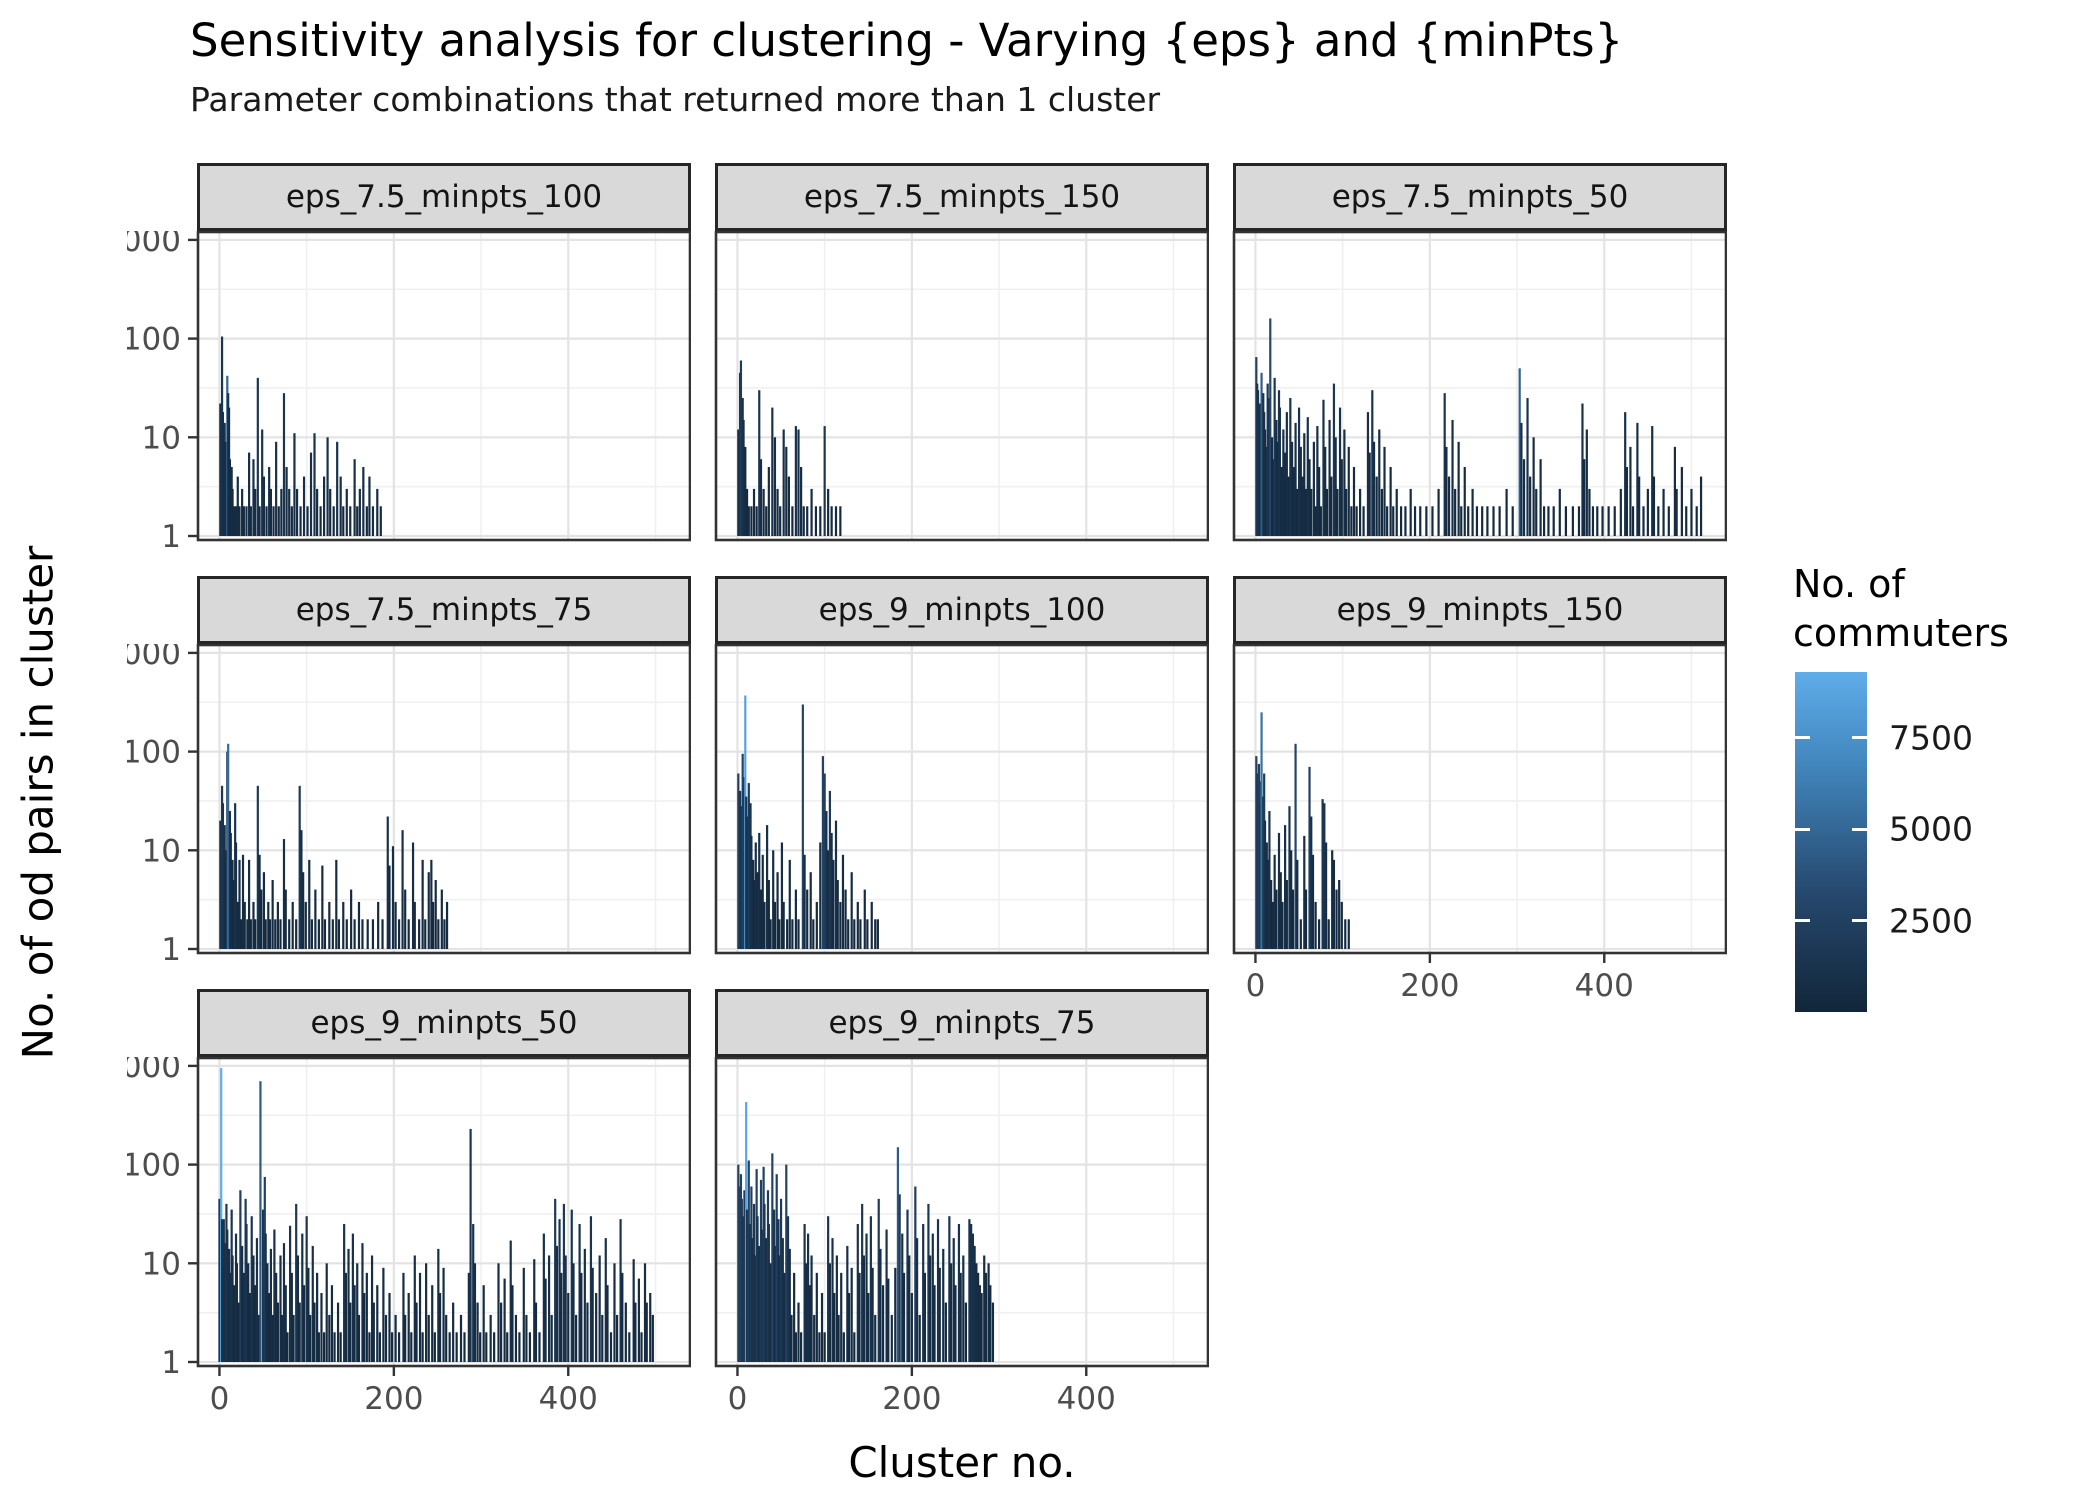 The width and height of the screenshot is (2100, 1499). Describe the element at coordinates (962, 1462) in the screenshot. I see `x-axis-title: Cluster no.` at that location.